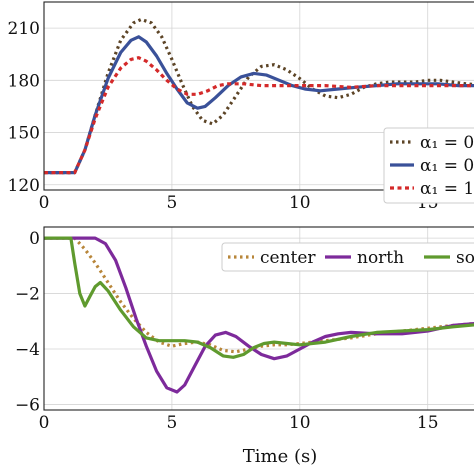 This screenshot has height=474, width=474. What do you see at coordinates (27, 350) in the screenshot?
I see `y-tick-label: −4` at bounding box center [27, 350].